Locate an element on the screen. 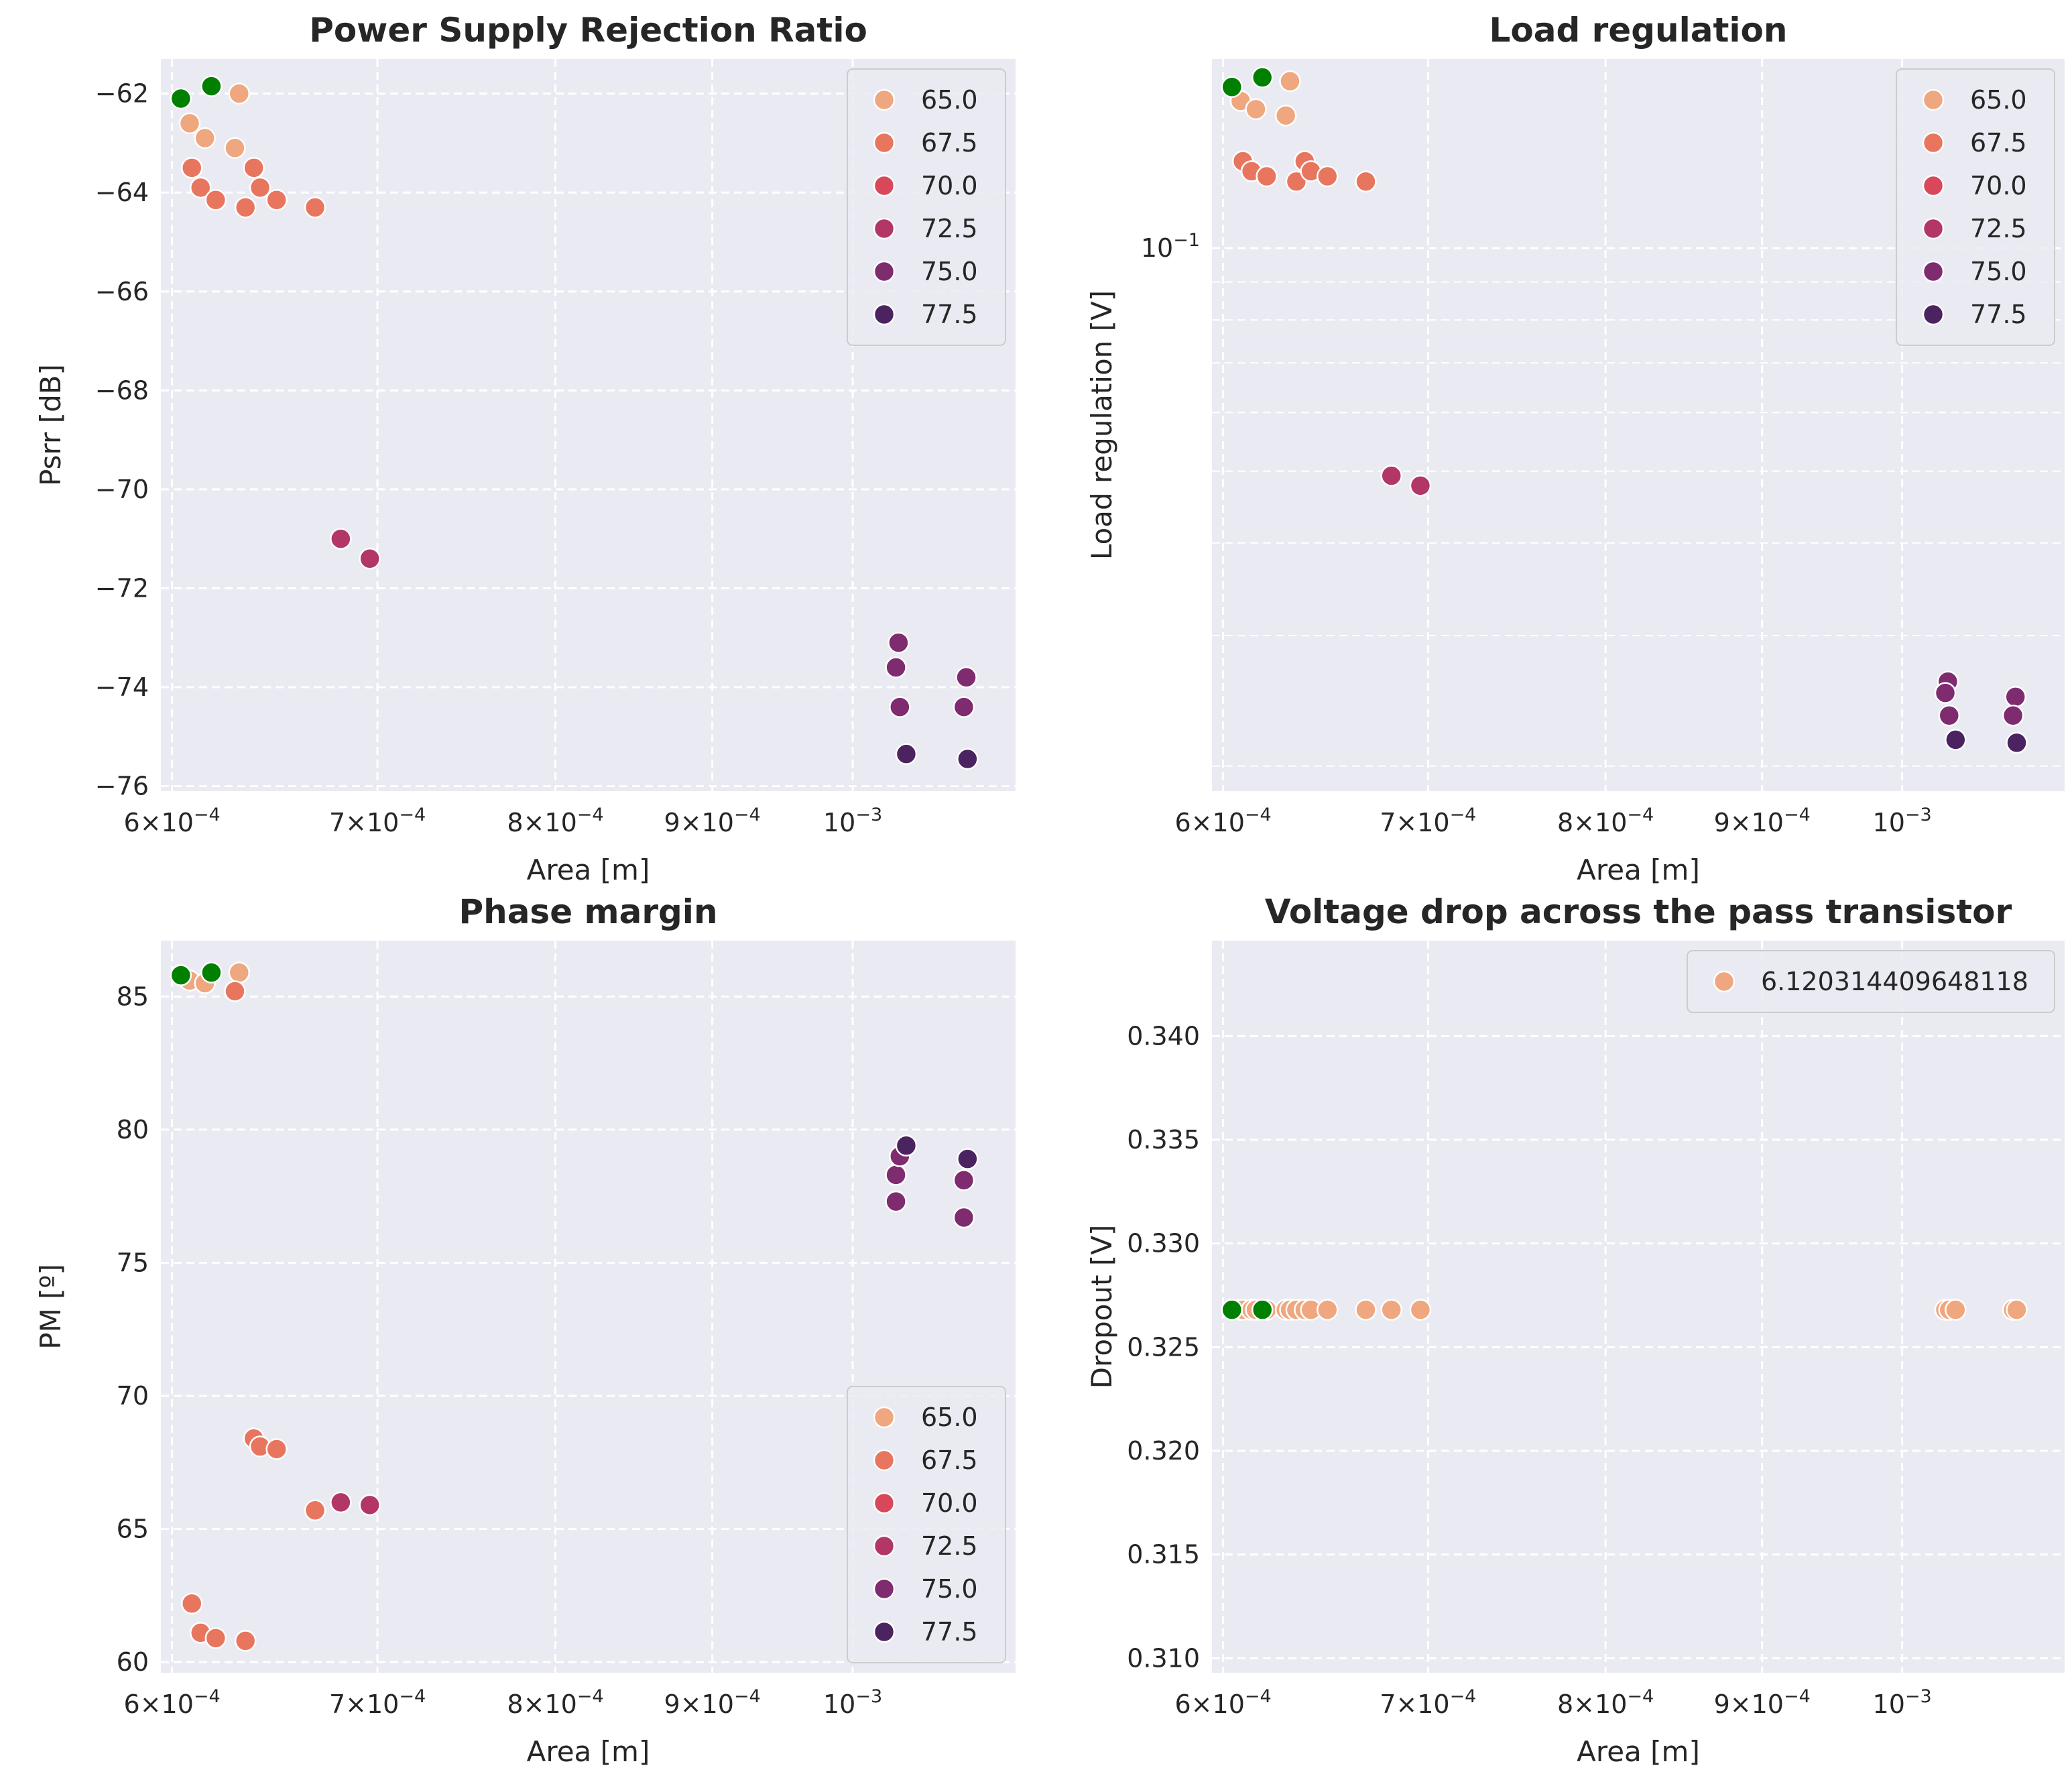 This screenshot has height=1776, width=2072. chart-title: Power Supply Rejection Ratio is located at coordinates (588, 30).